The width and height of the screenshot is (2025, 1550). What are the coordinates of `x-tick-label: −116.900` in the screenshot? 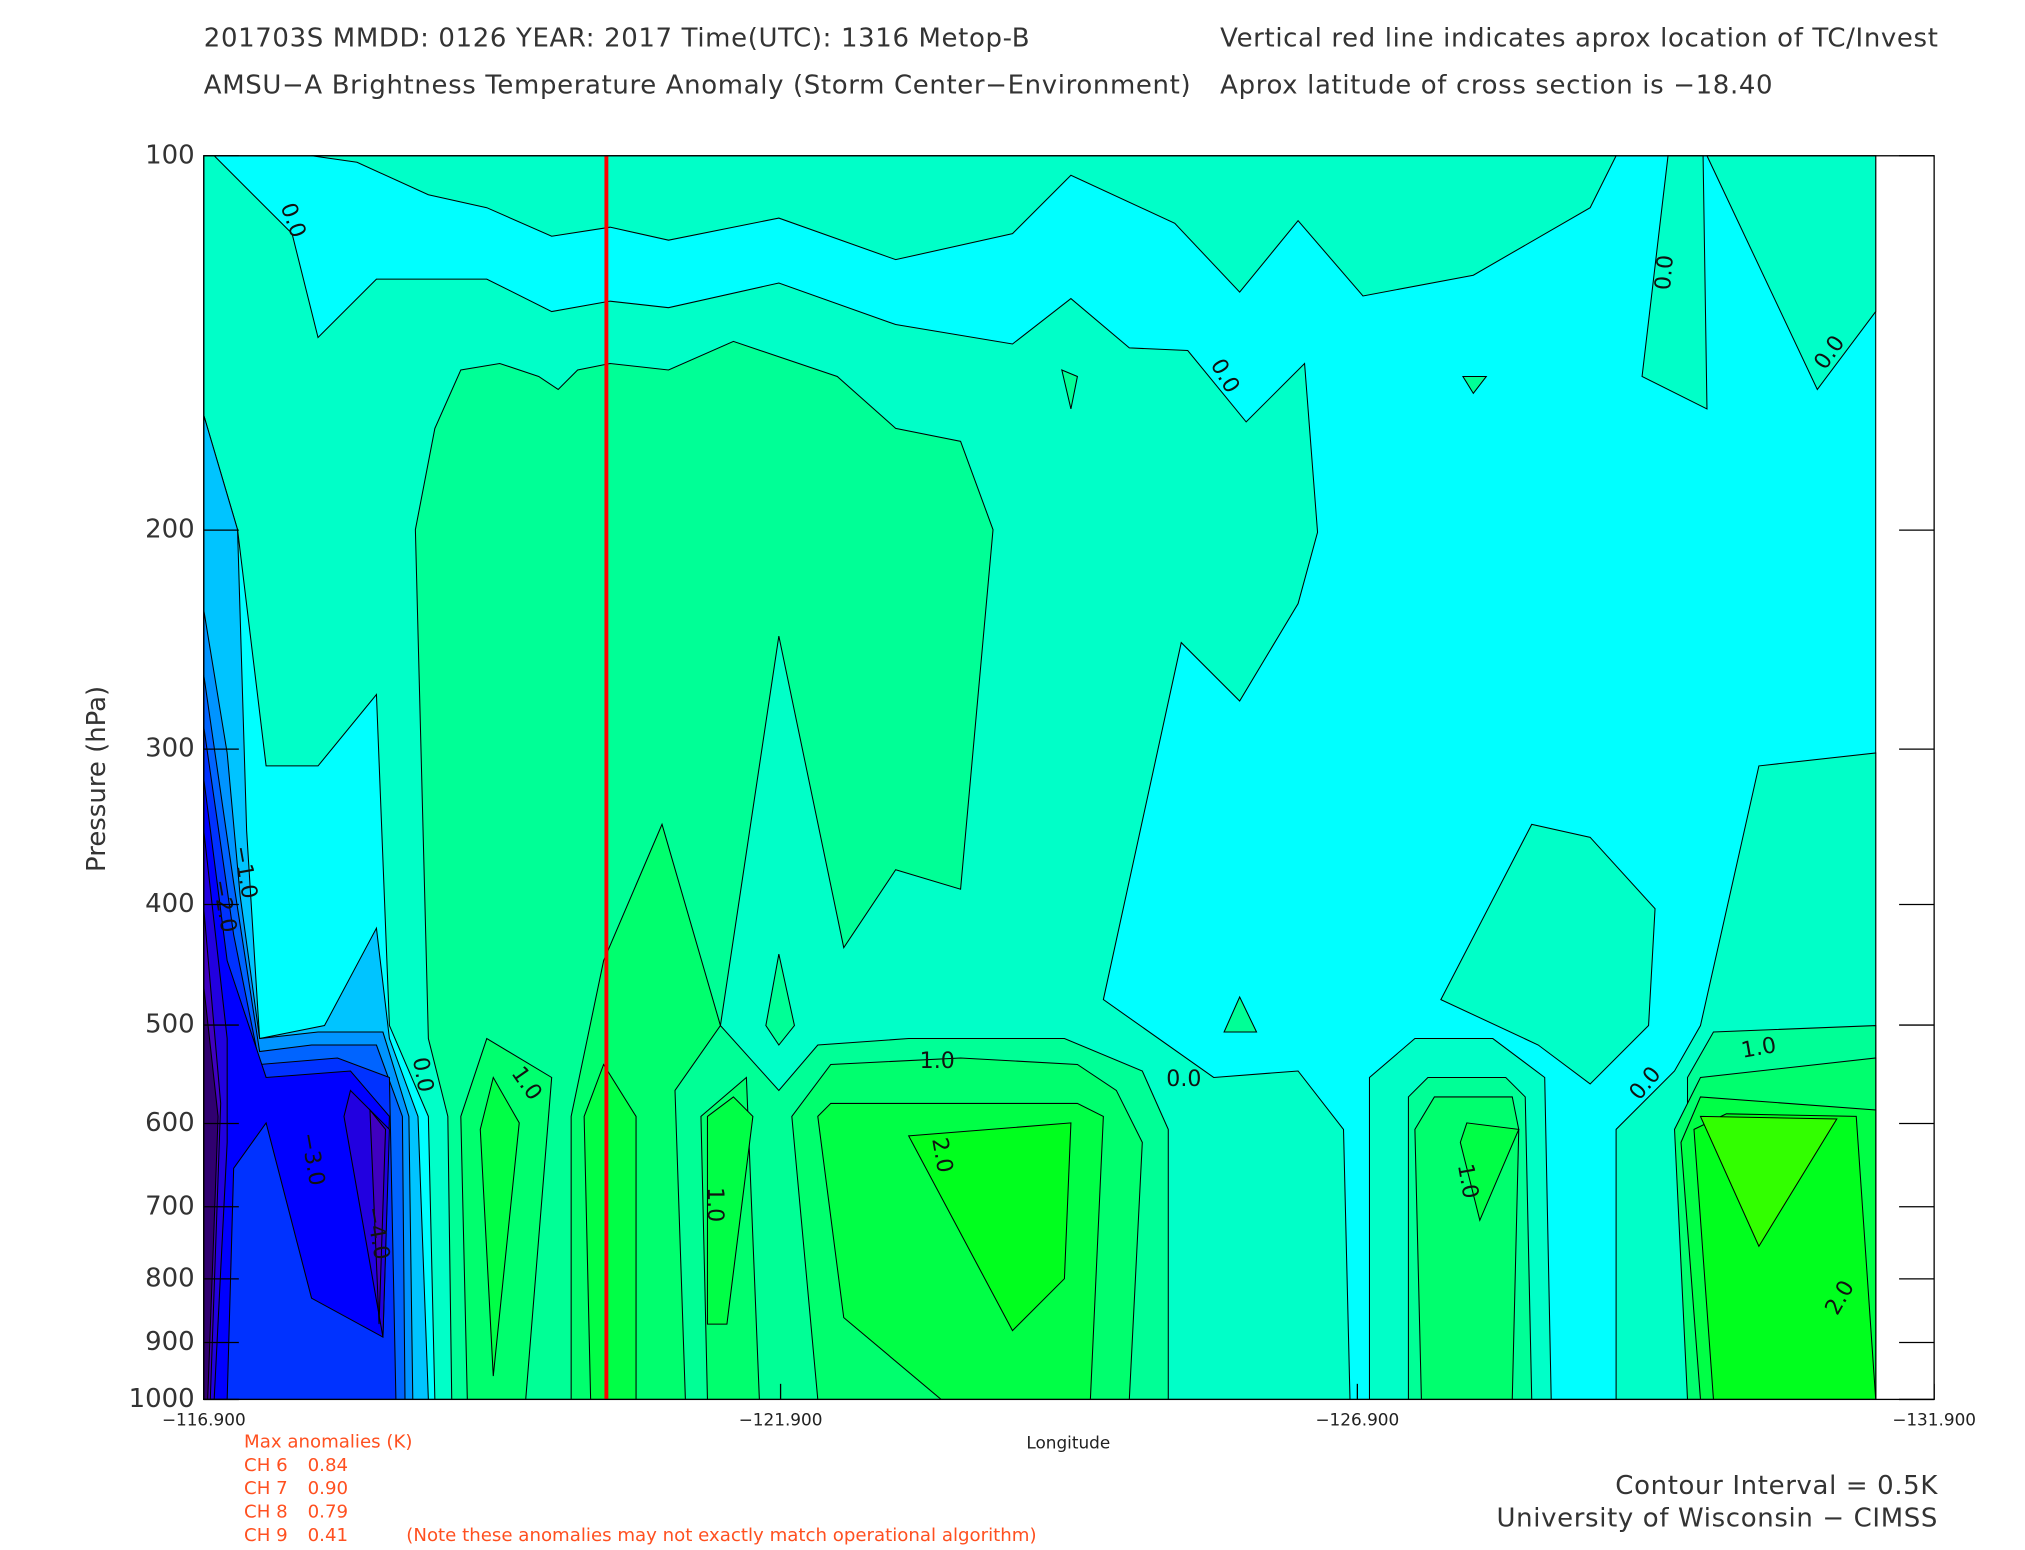 It's located at (204, 1419).